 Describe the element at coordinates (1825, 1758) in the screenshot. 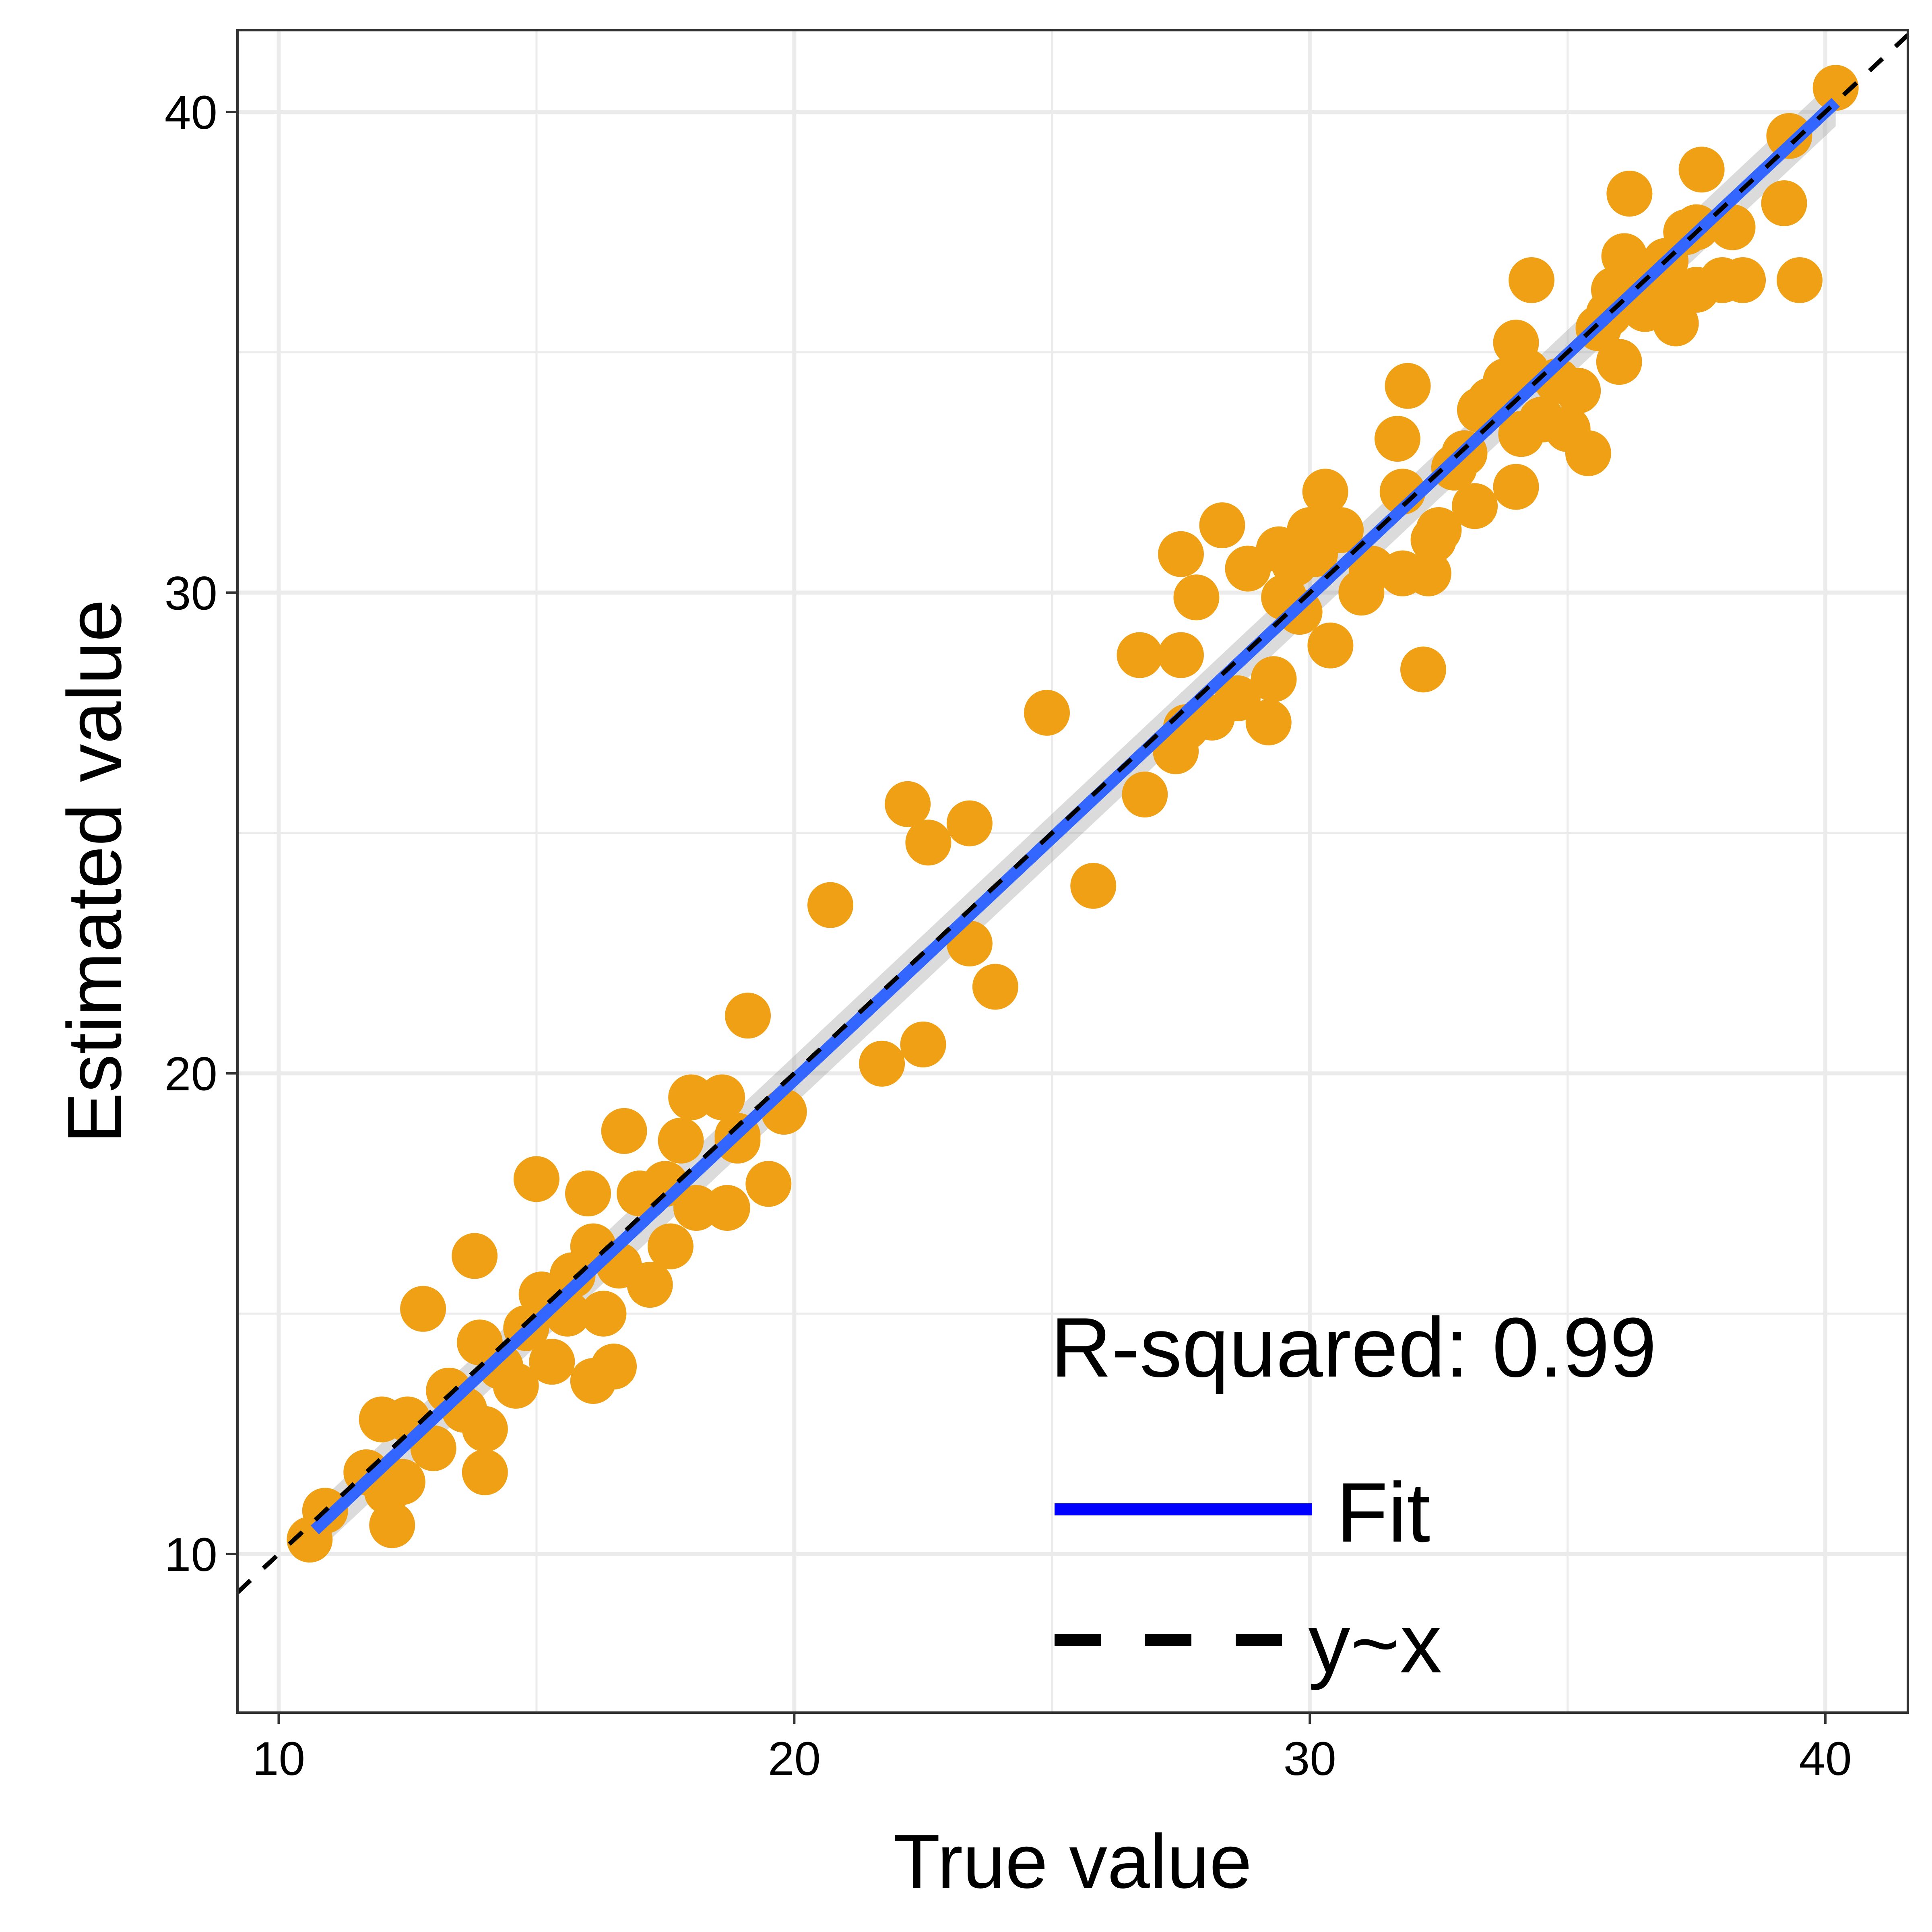

I see `x-tick-label: 40` at that location.